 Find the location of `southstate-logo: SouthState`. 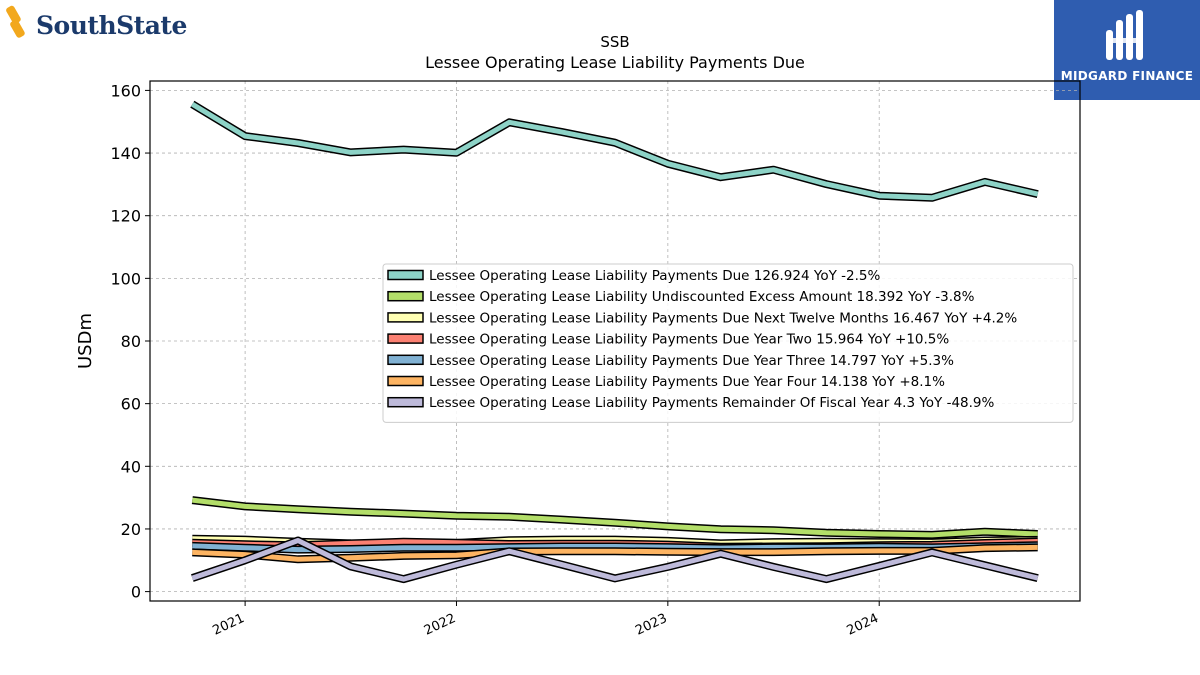

southstate-logo: SouthState is located at coordinates (99, 25).